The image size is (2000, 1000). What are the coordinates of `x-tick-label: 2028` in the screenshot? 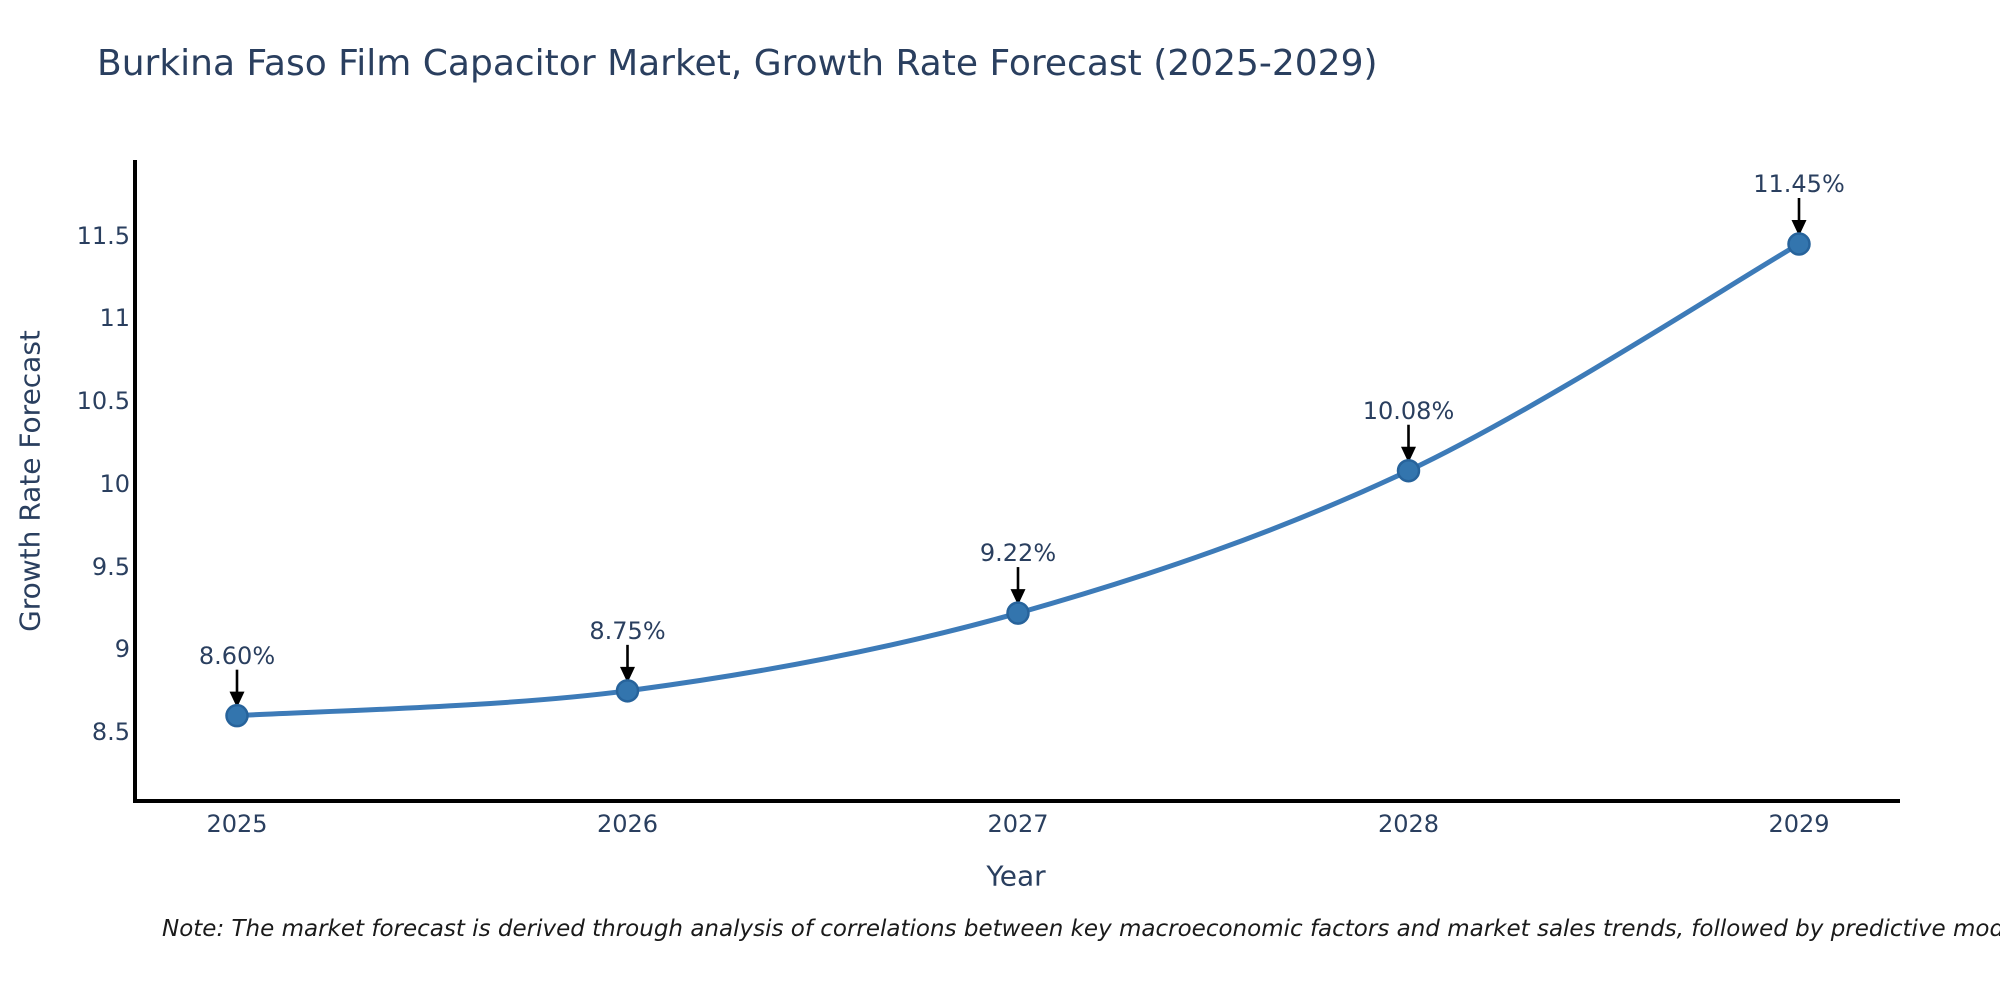 It's located at (1408, 824).